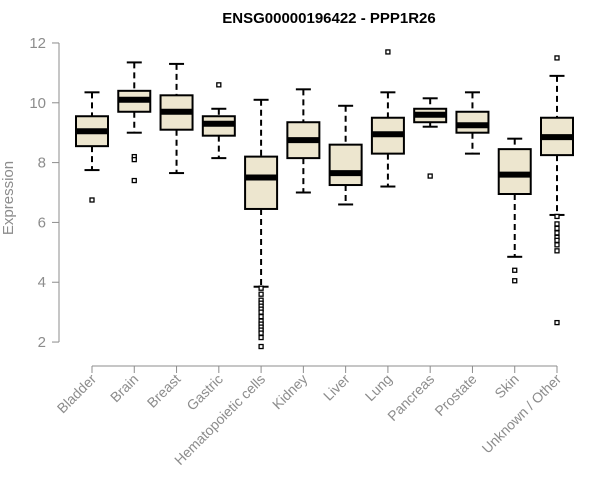  I want to click on y-axis: 2 4 6 8 10 12, so click(44, 193).